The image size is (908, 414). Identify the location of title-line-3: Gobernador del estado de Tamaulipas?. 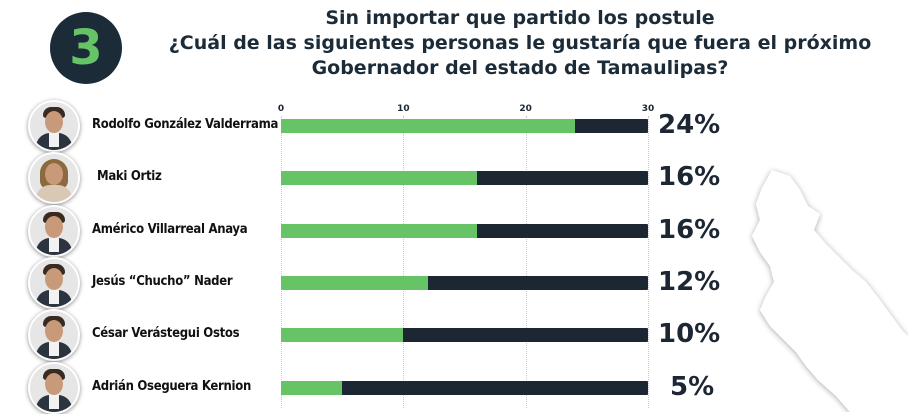
(520, 68).